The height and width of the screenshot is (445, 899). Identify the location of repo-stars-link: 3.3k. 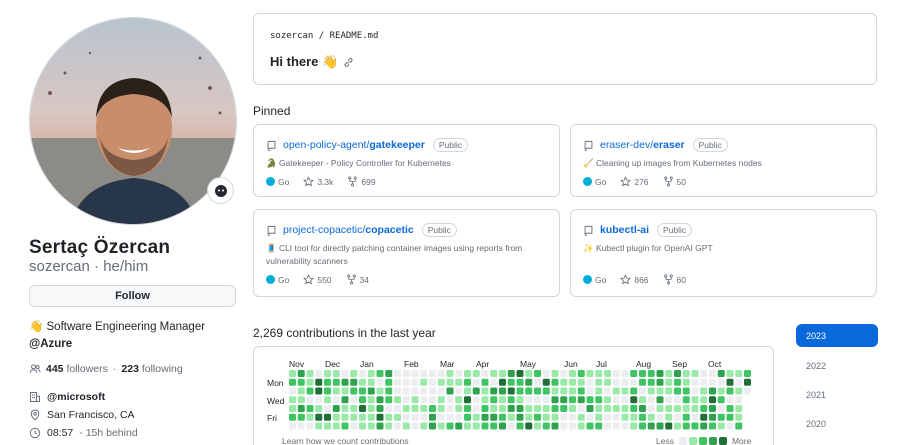
(318, 181).